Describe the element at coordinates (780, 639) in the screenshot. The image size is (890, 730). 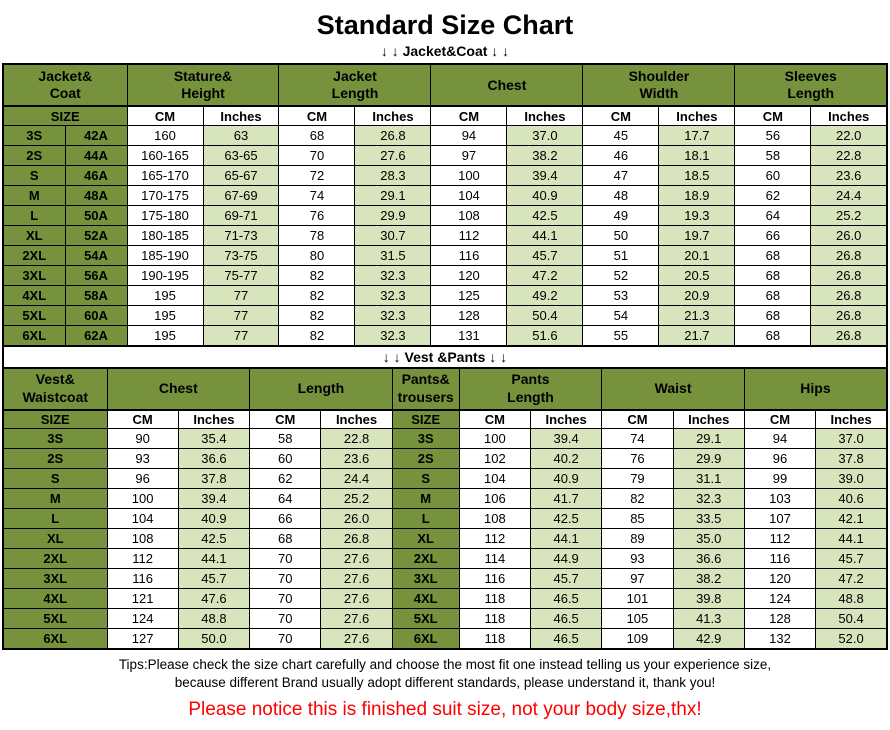
I see `cm-value-cell: 132` at that location.